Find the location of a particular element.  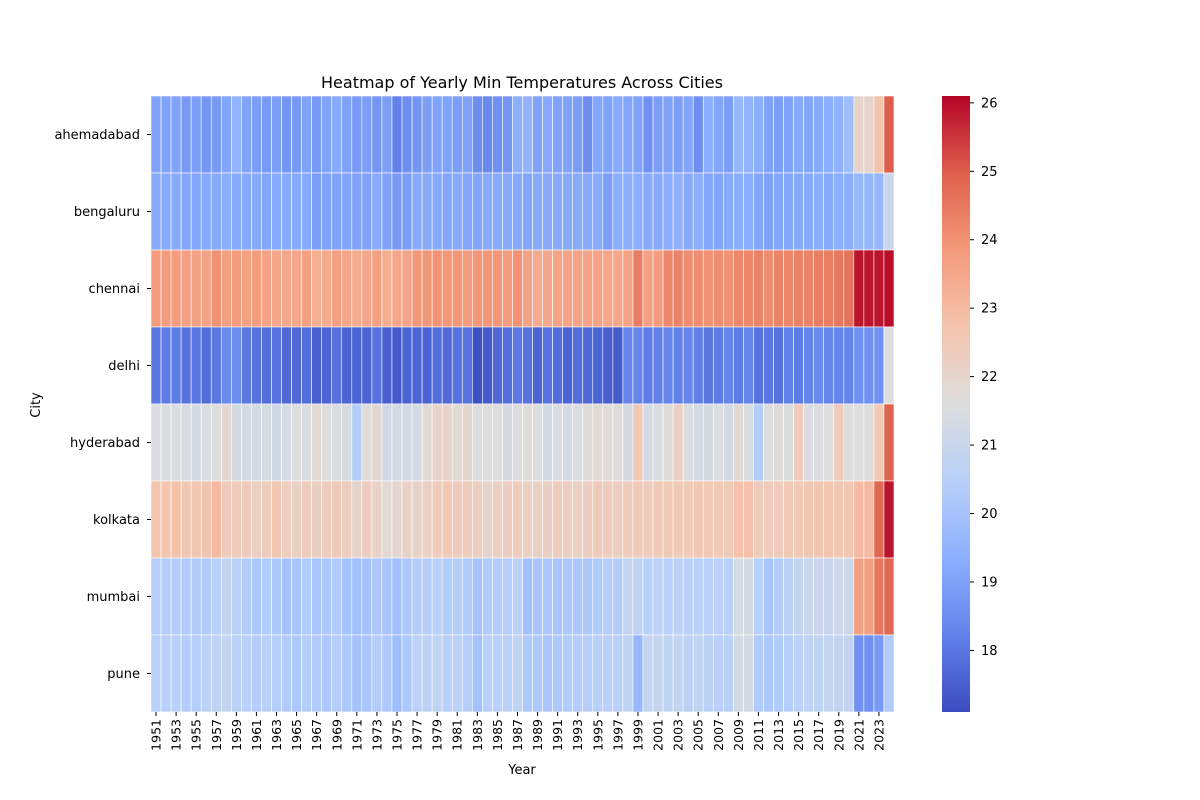

x-tick-label: 1957 is located at coordinates (216, 735).